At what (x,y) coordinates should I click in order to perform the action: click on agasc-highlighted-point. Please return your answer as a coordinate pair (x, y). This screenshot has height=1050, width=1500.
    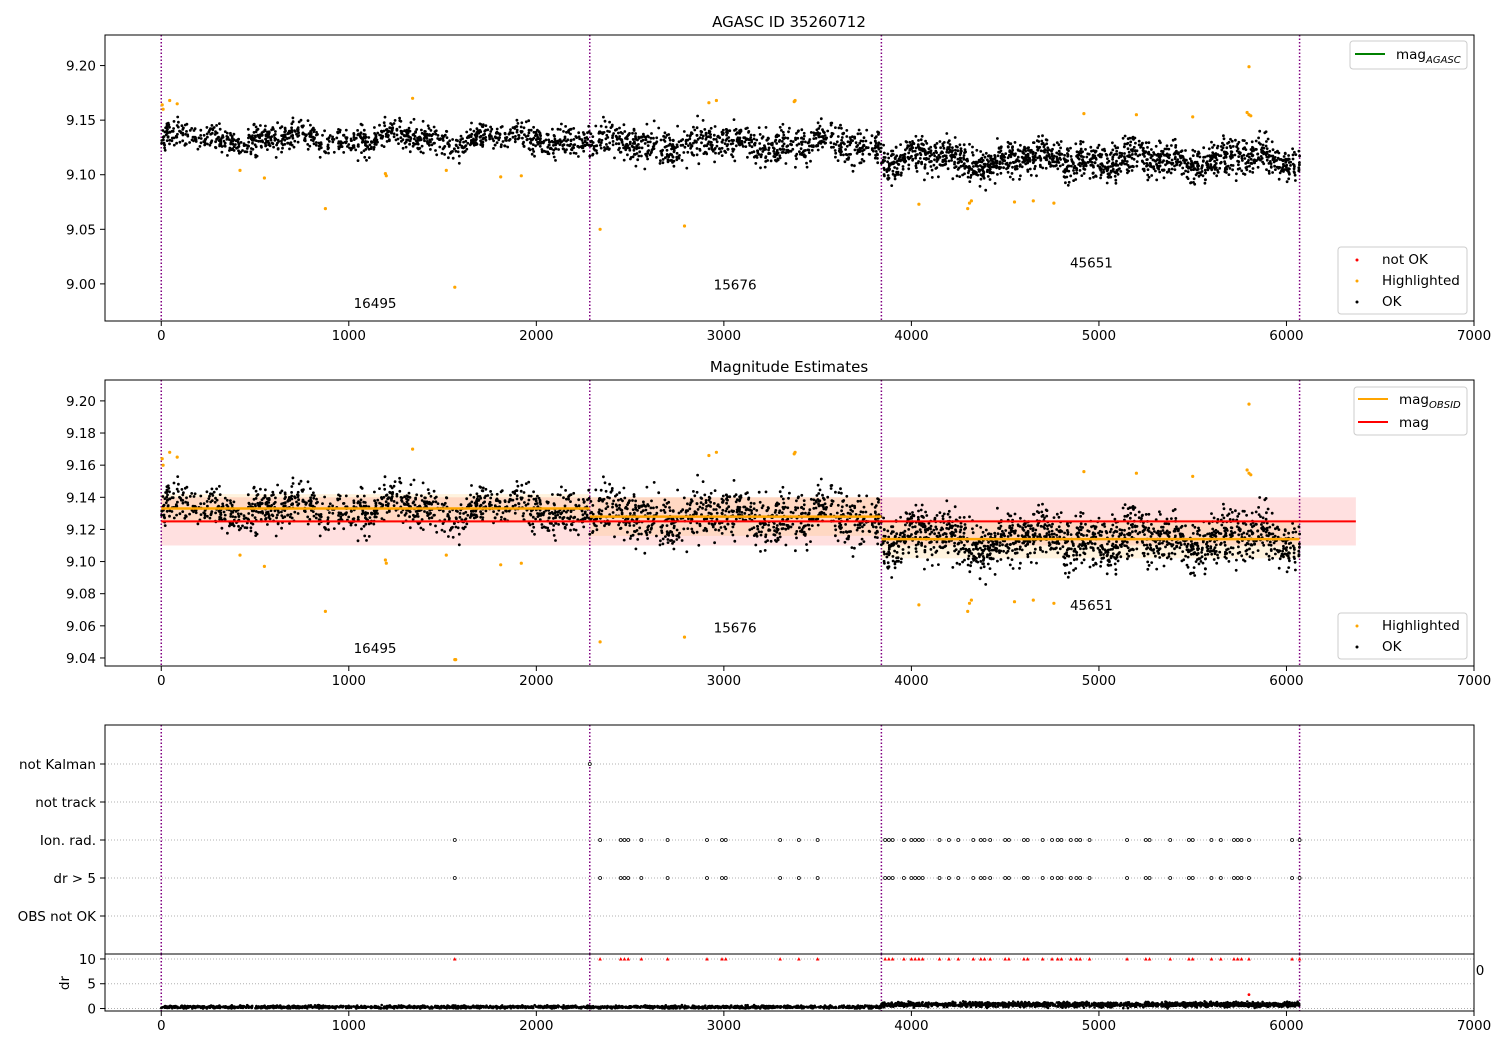
    Looking at the image, I should click on (1054, 203).